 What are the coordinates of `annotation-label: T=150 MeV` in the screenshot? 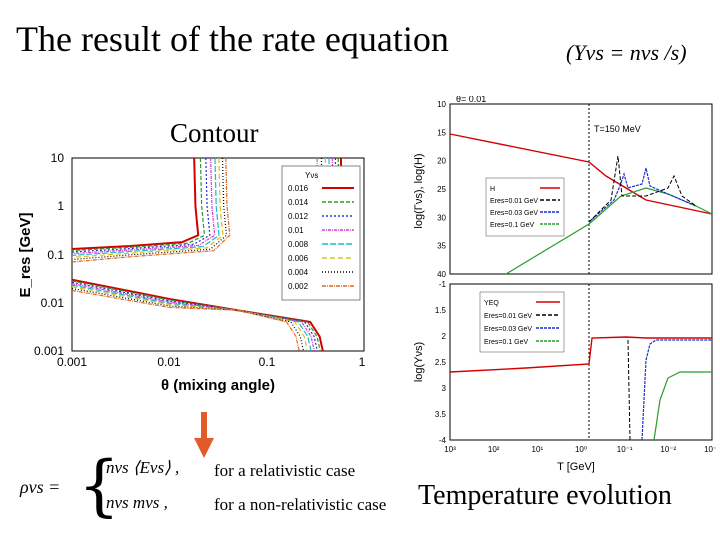 It's located at (617, 129).